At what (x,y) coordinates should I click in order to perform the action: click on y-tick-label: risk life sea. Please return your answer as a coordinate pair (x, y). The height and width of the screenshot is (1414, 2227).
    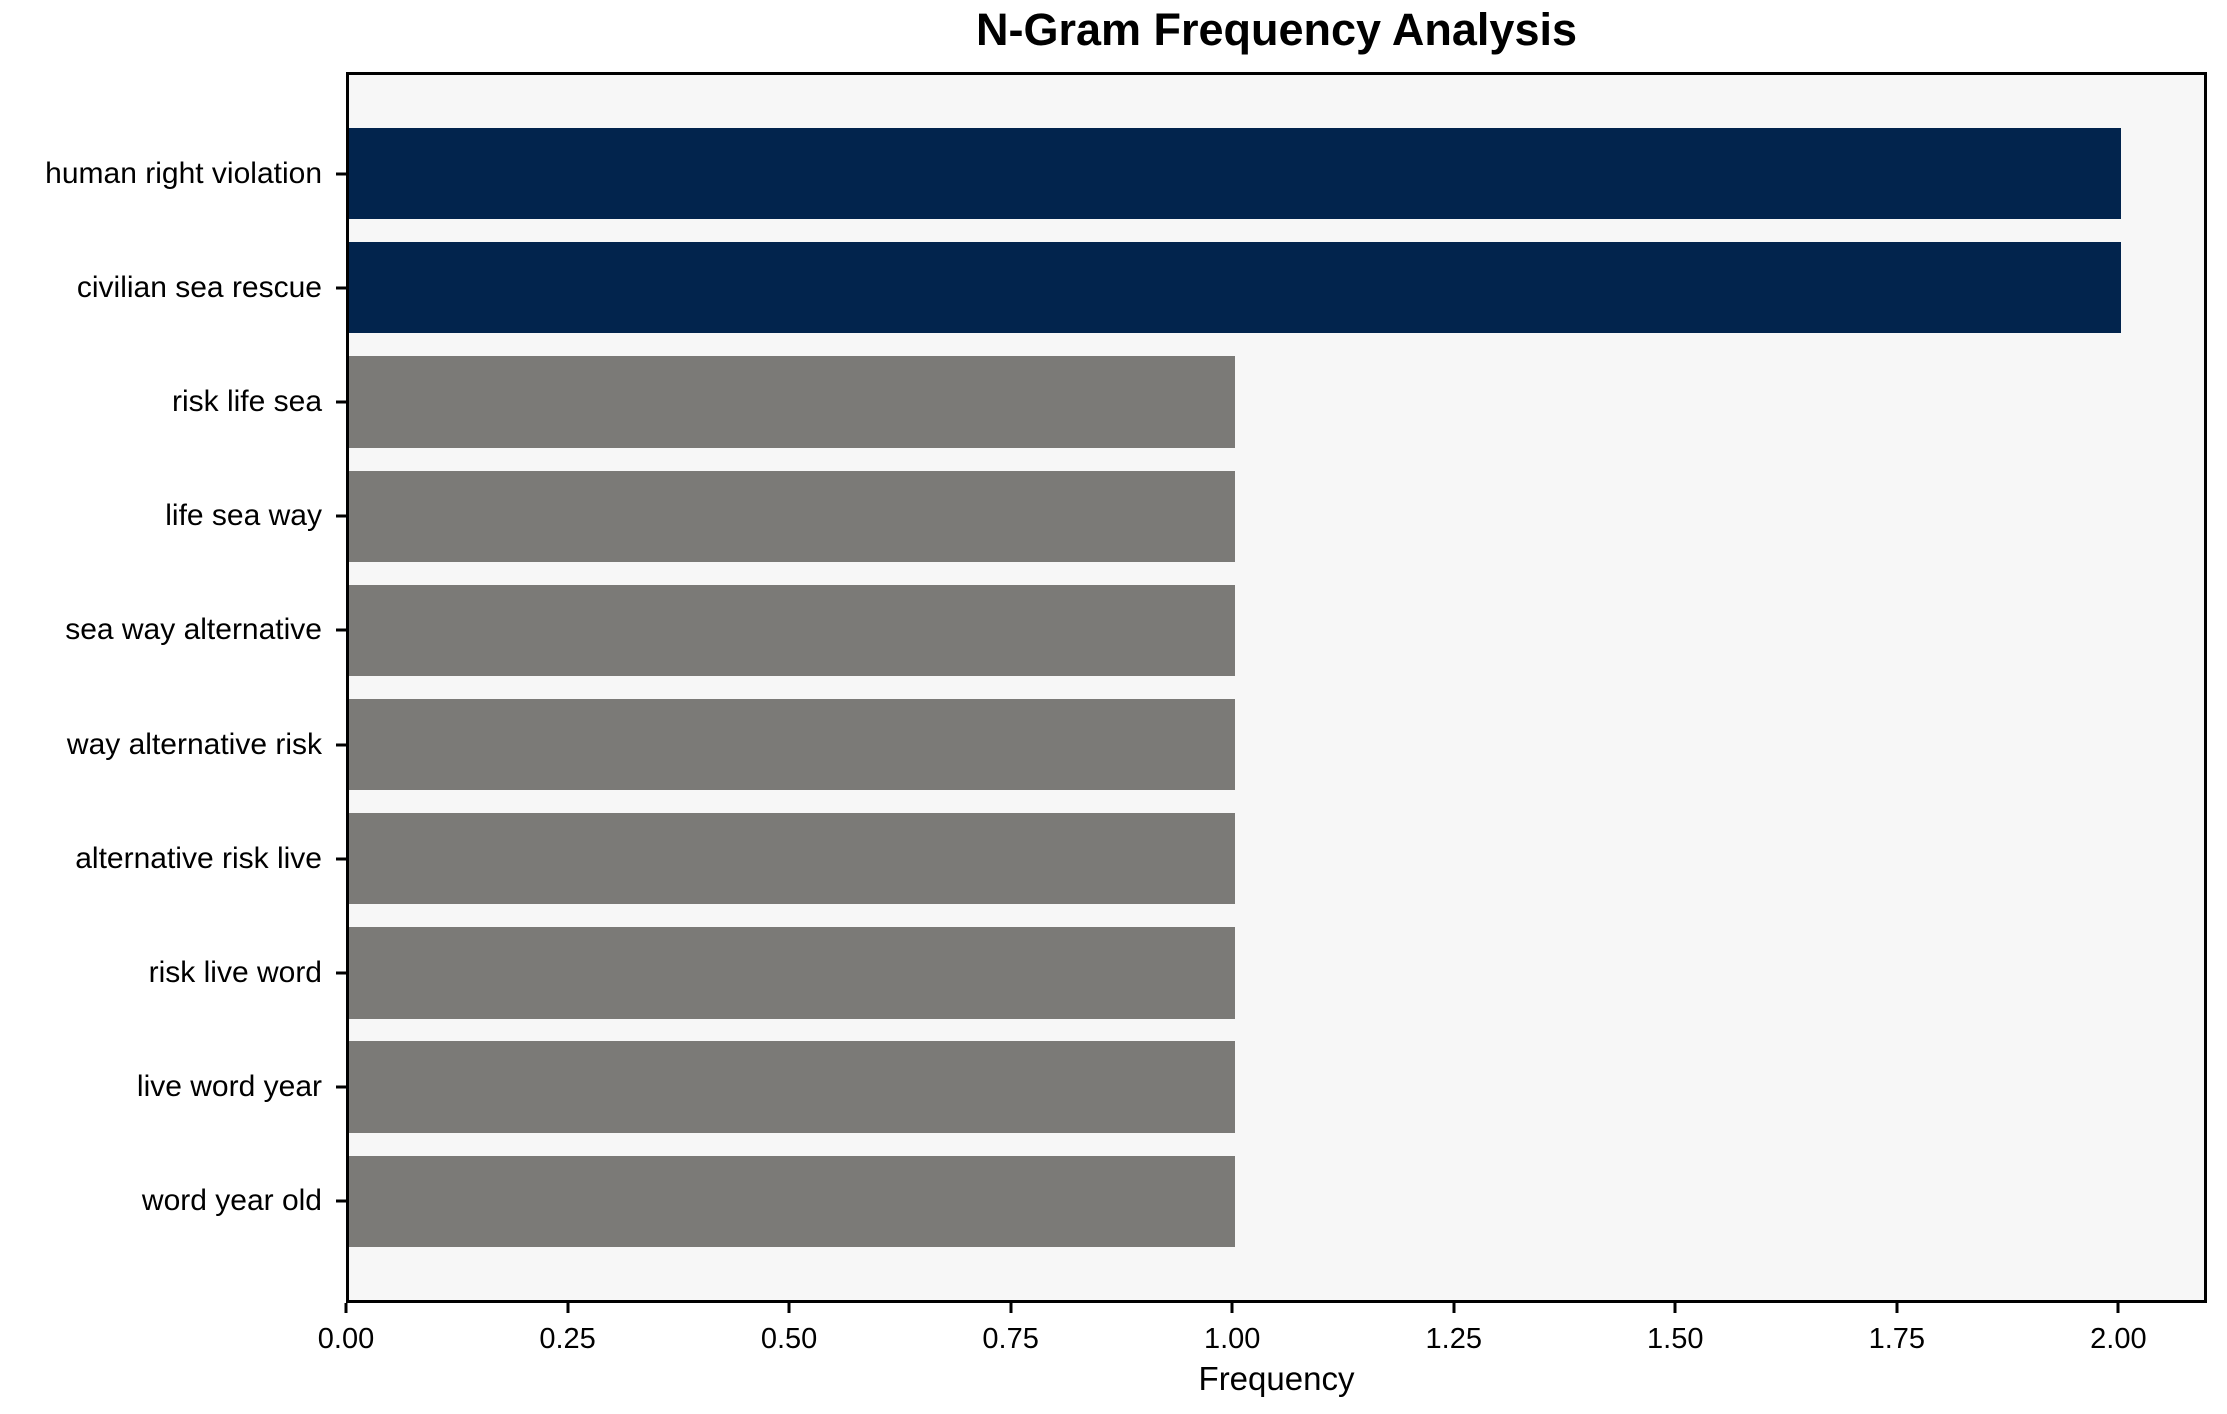
    Looking at the image, I should click on (246, 402).